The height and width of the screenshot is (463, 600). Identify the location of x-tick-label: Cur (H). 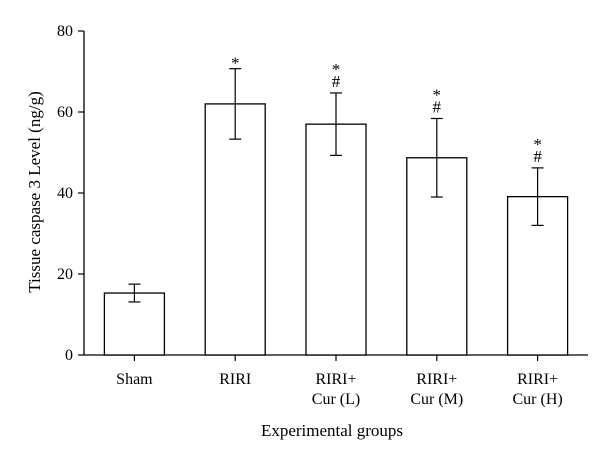
(537, 399).